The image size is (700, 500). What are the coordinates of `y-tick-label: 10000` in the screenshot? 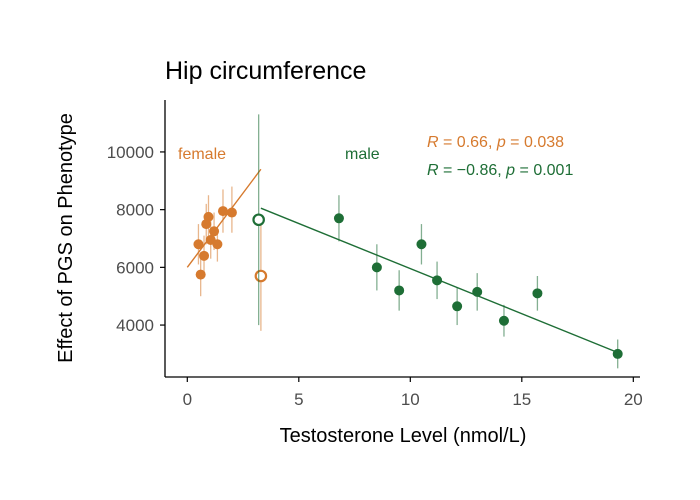 It's located at (130, 152).